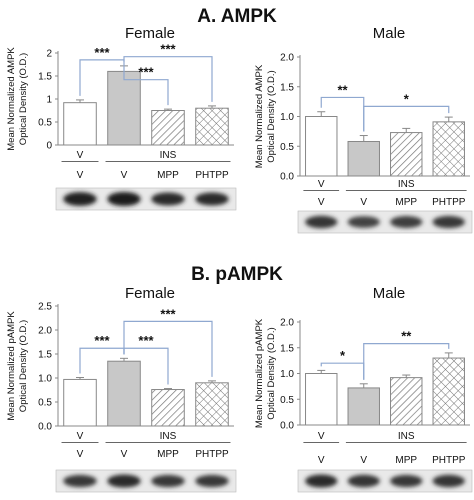 The width and height of the screenshot is (474, 500). Describe the element at coordinates (49, 54) in the screenshot. I see `y-tick-label: 2` at that location.